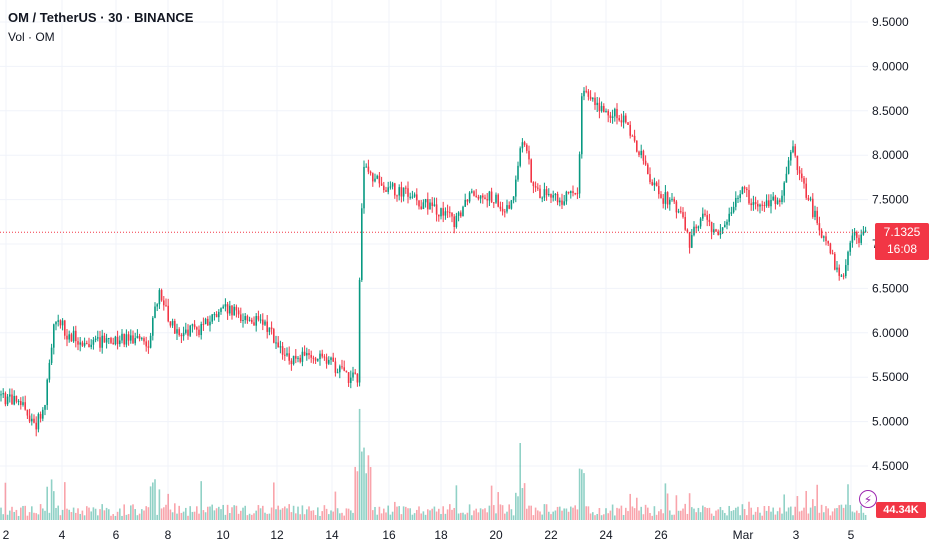 The height and width of the screenshot is (550, 932). Describe the element at coordinates (890, 422) in the screenshot. I see `price-axis-tick: 5.0000` at that location.